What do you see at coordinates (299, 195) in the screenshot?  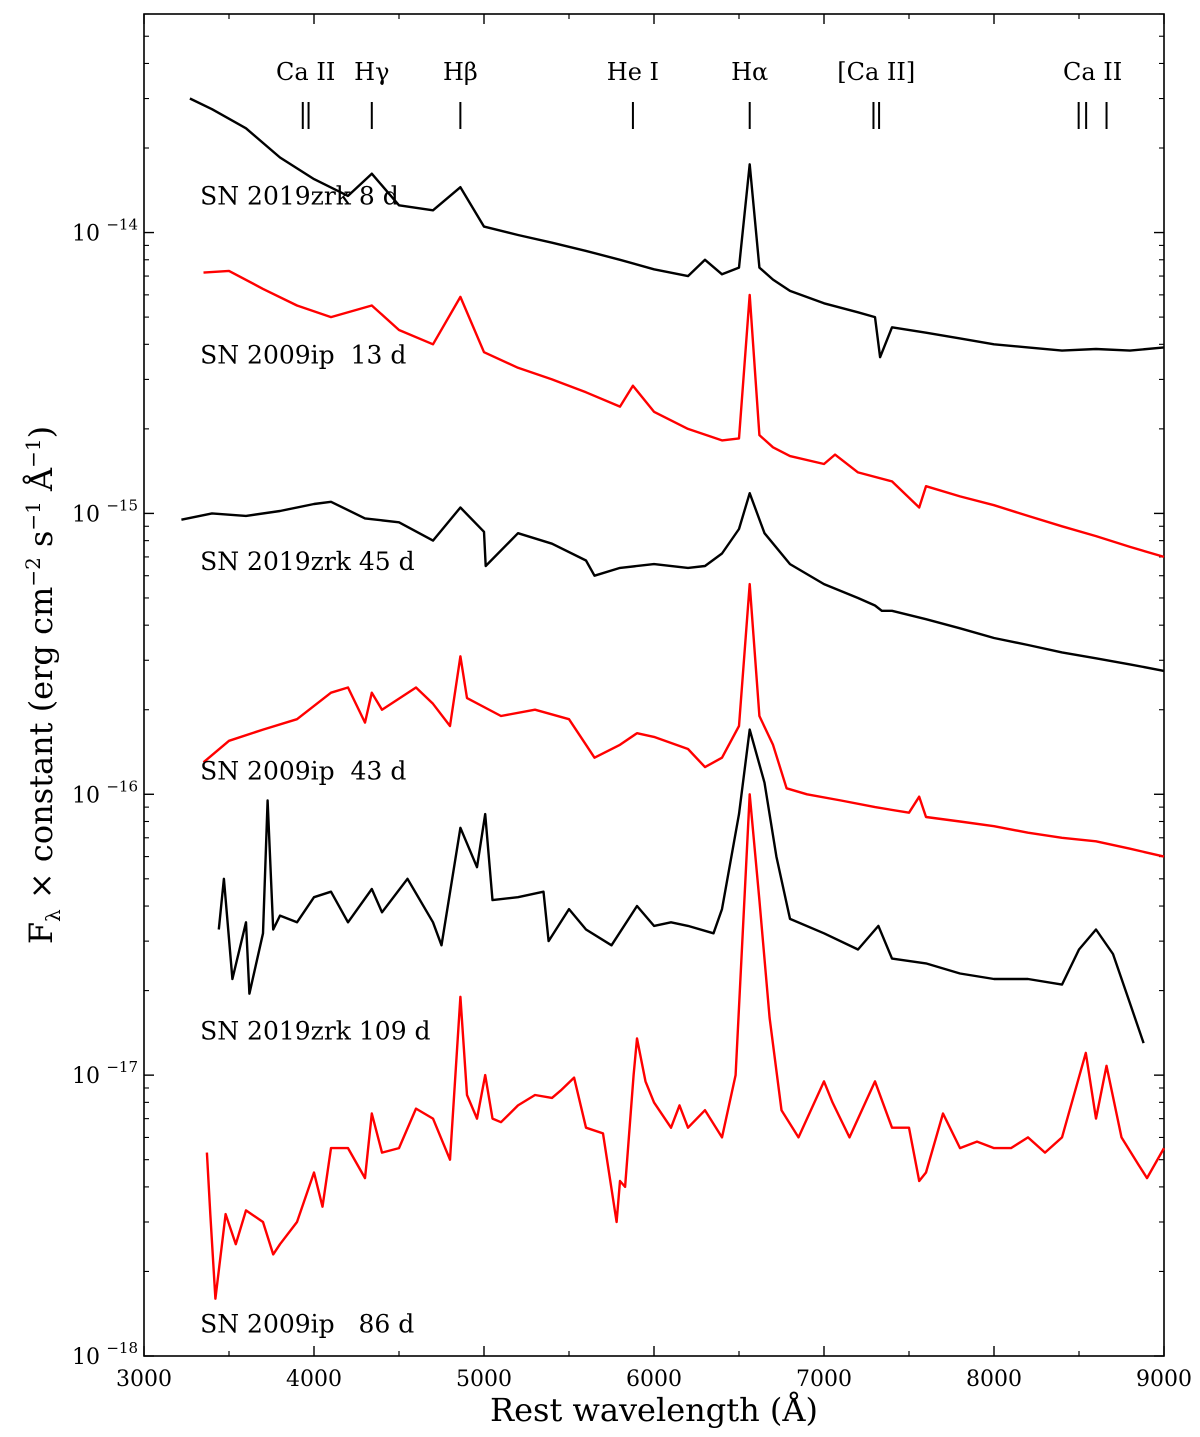 I see `spectrum-label: SN 2019zrk 8 d` at bounding box center [299, 195].